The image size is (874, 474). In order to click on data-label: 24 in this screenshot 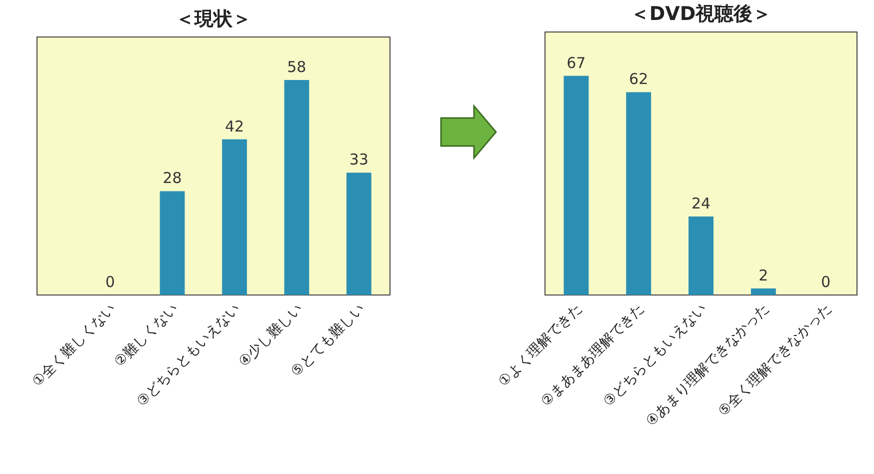, I will do `click(701, 203)`.